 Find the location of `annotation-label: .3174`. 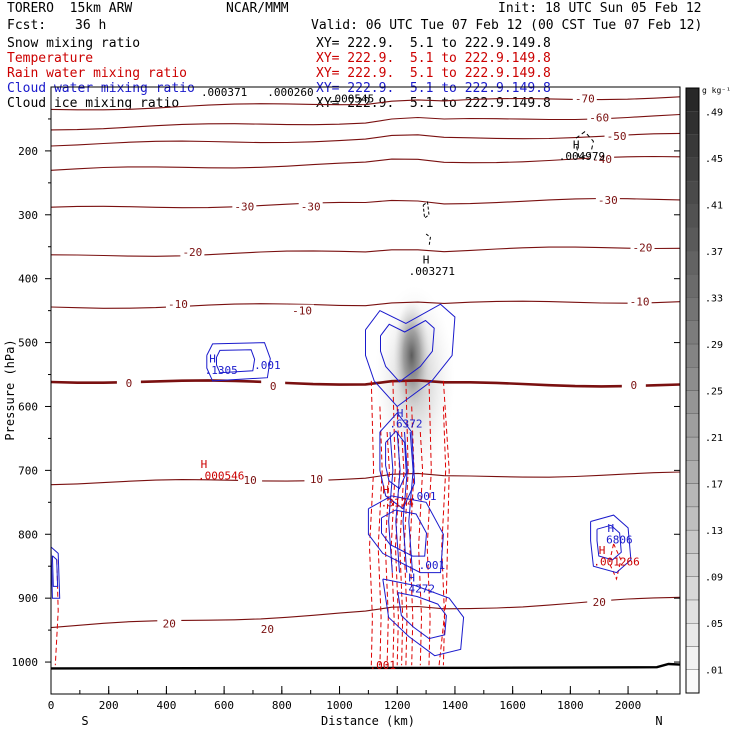

annotation-label: .3174 is located at coordinates (397, 502).